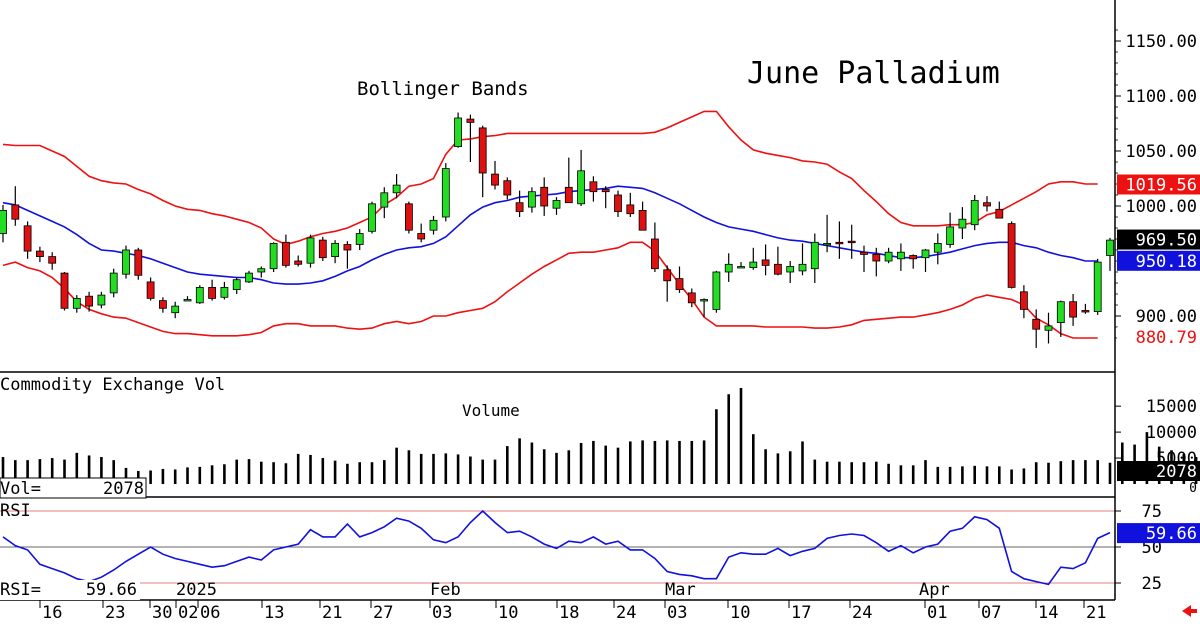 Image resolution: width=1200 pixels, height=628 pixels. What do you see at coordinates (52, 613) in the screenshot?
I see `x-tick-label: 16` at bounding box center [52, 613].